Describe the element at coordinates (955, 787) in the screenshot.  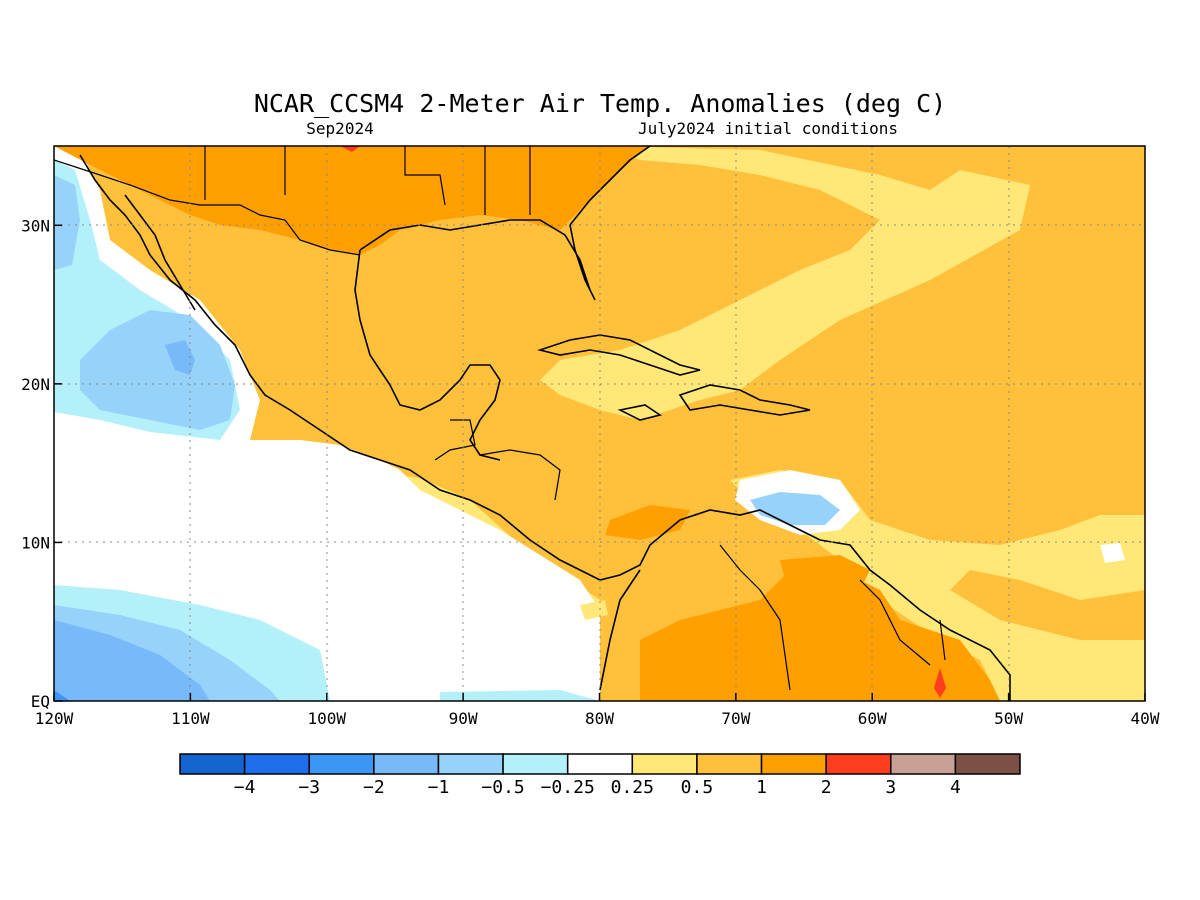
I see `colorbar-label: 4` at that location.